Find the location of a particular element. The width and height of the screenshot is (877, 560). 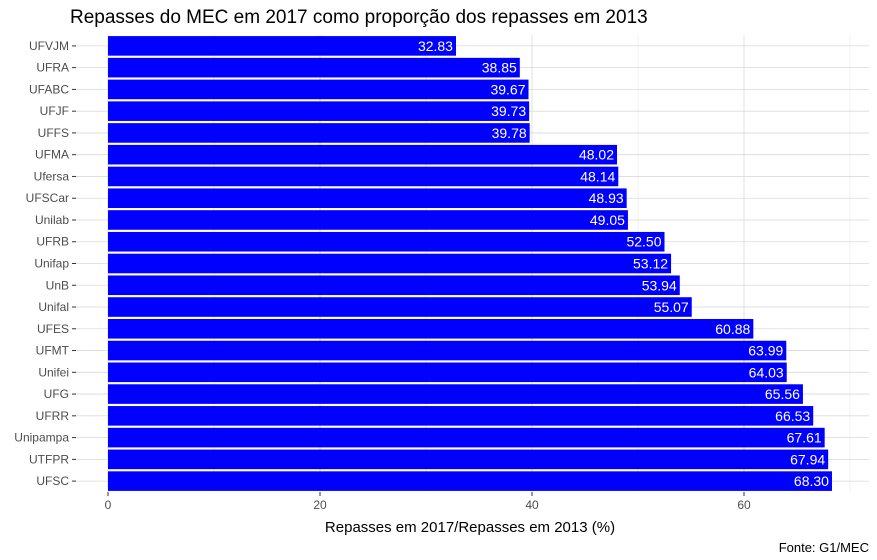

bar-unilab is located at coordinates (368, 220).